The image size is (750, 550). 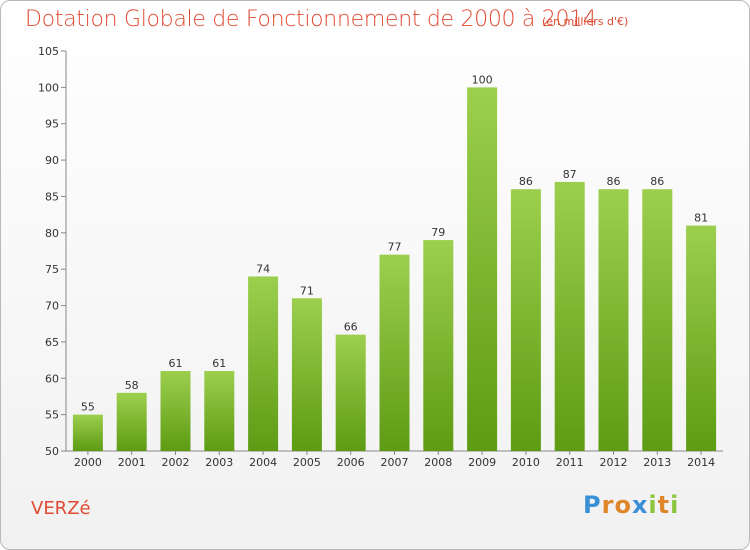 What do you see at coordinates (176, 462) in the screenshot?
I see `x-tick-label: 2002` at bounding box center [176, 462].